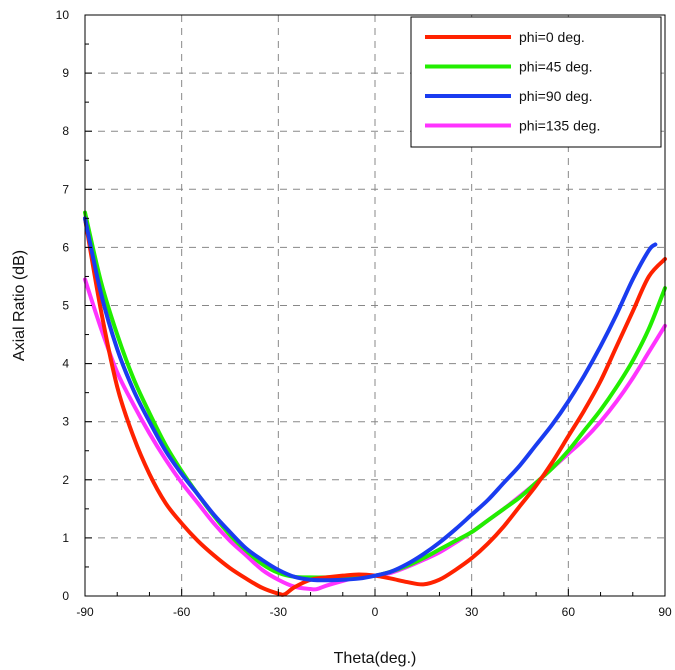 This screenshot has width=675, height=670. Describe the element at coordinates (556, 67) in the screenshot. I see `legend-label: phi=45 deg.` at that location.